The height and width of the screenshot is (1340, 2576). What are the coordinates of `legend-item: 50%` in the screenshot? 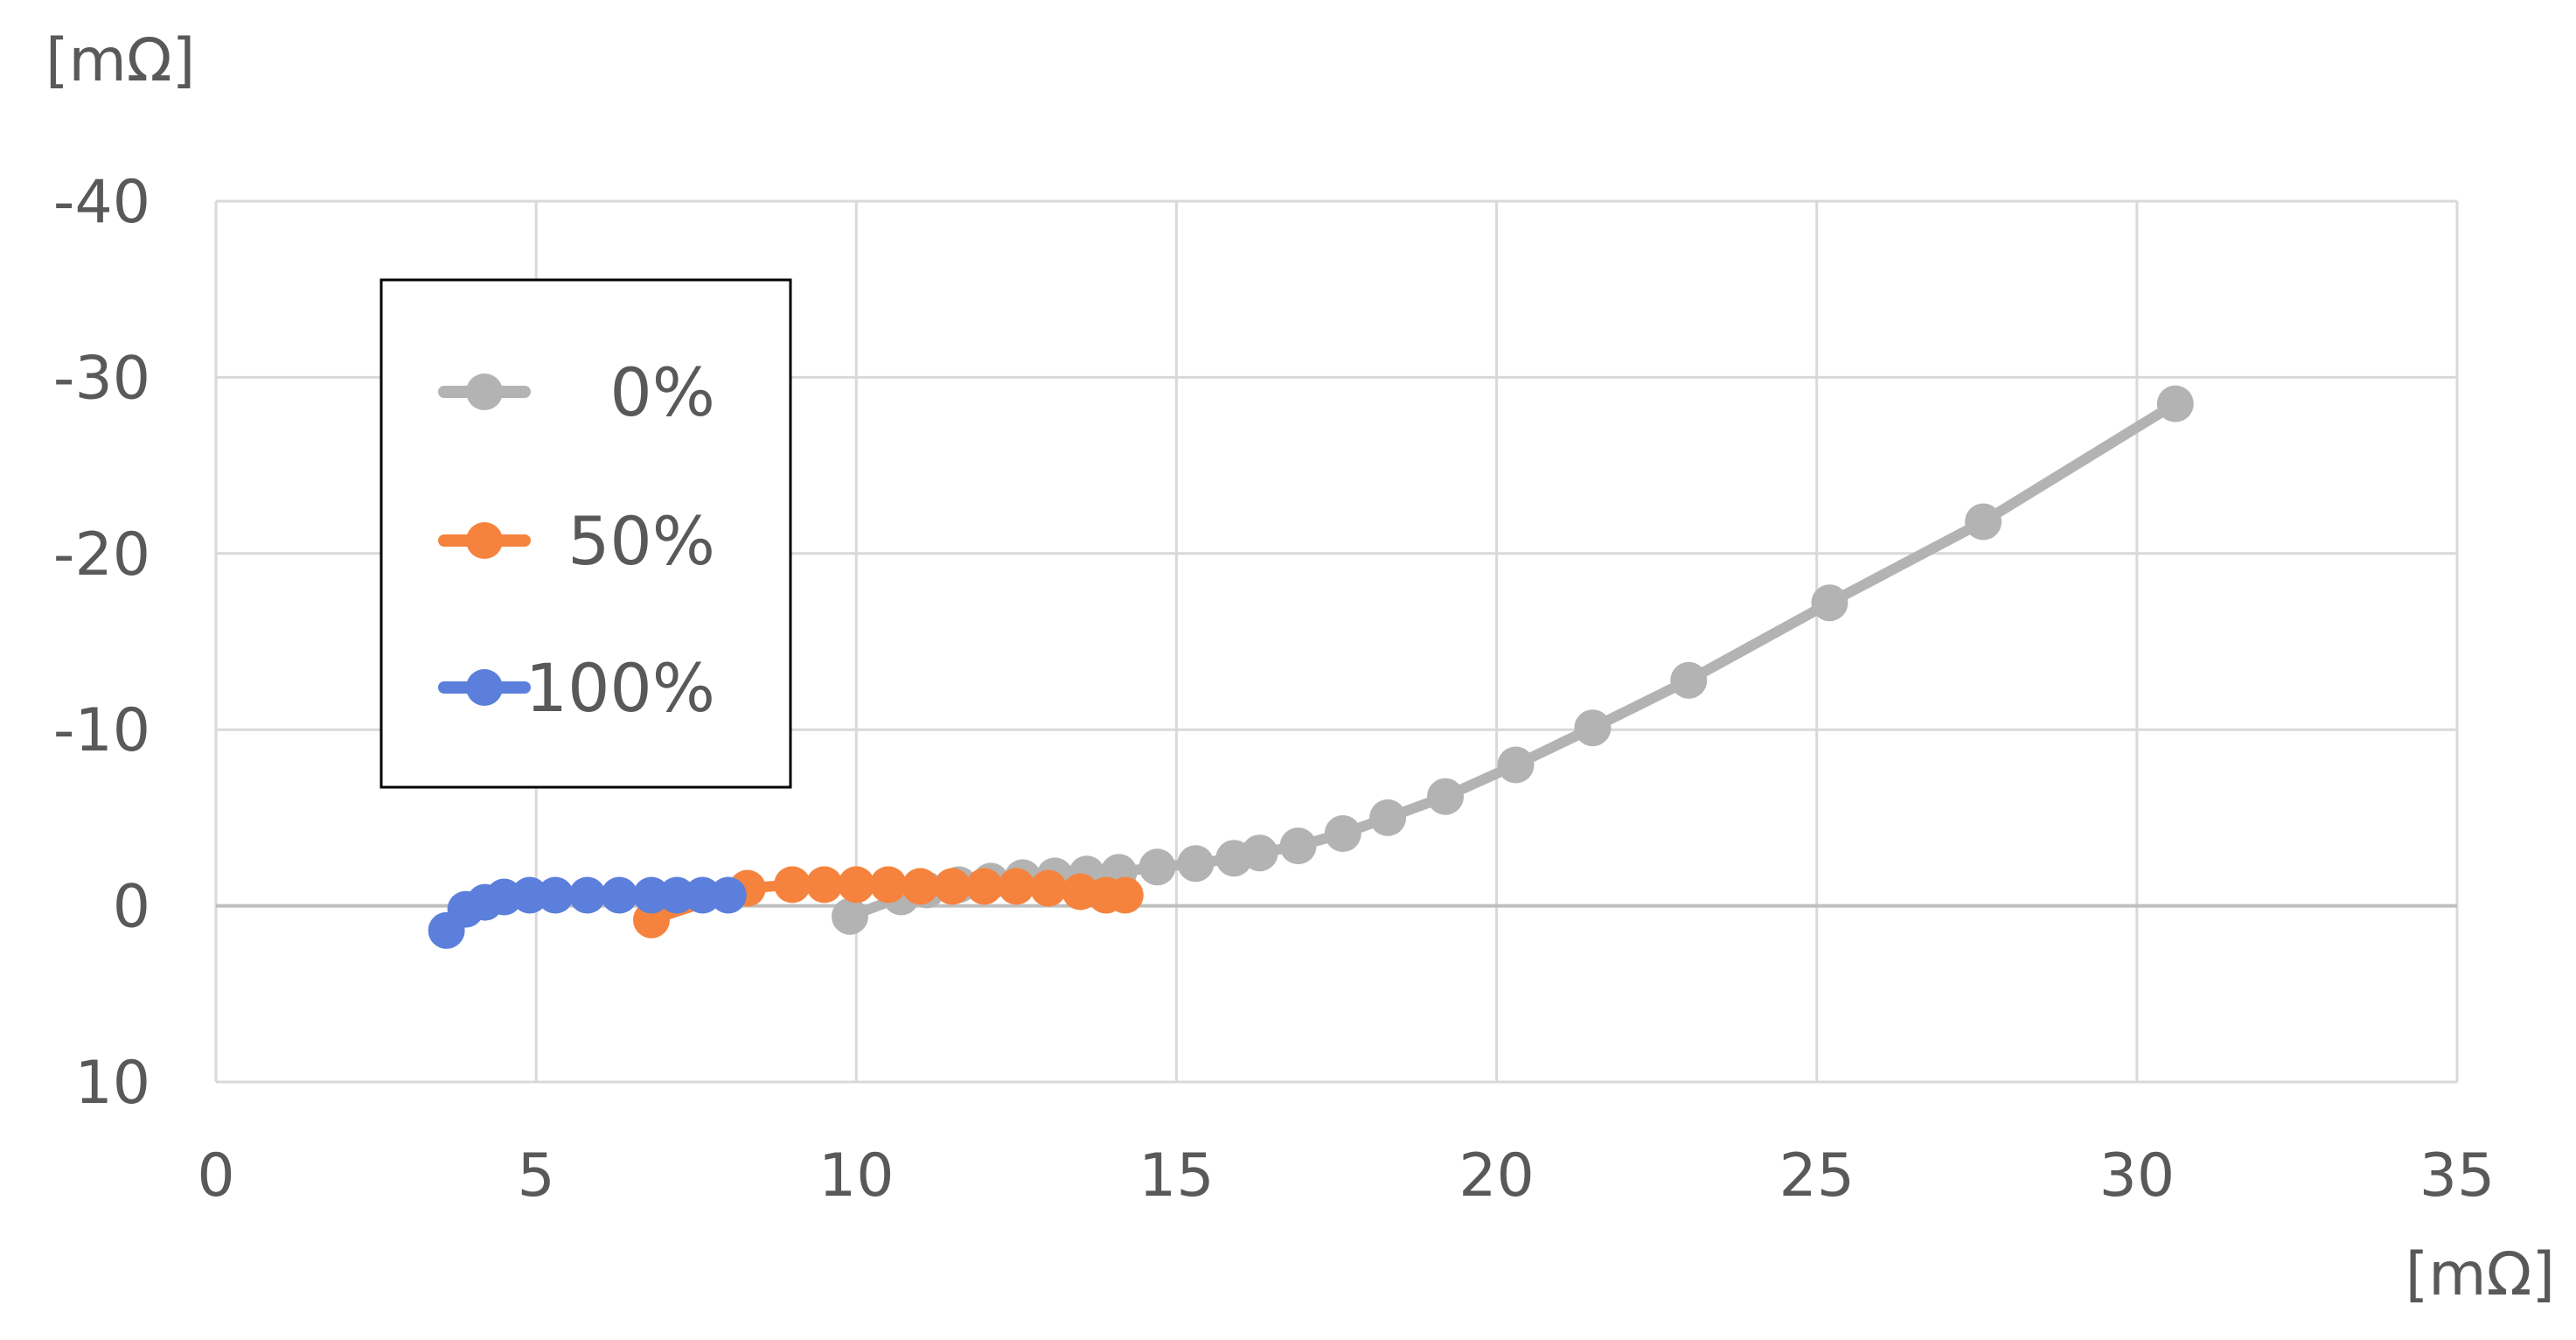 It's located at (576, 541).